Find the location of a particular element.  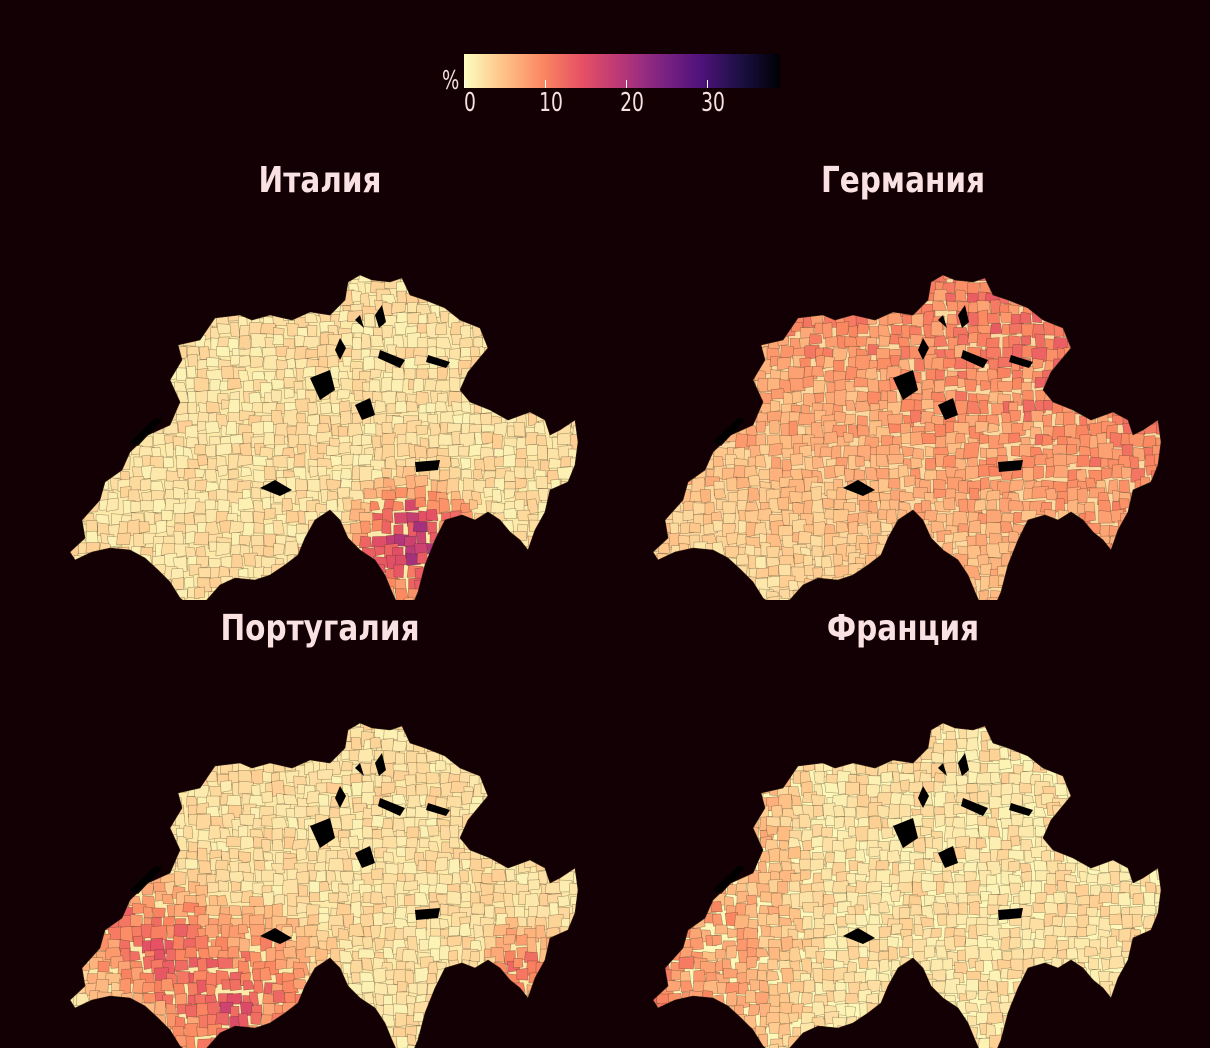

panel-title: Франция is located at coordinates (903, 628).